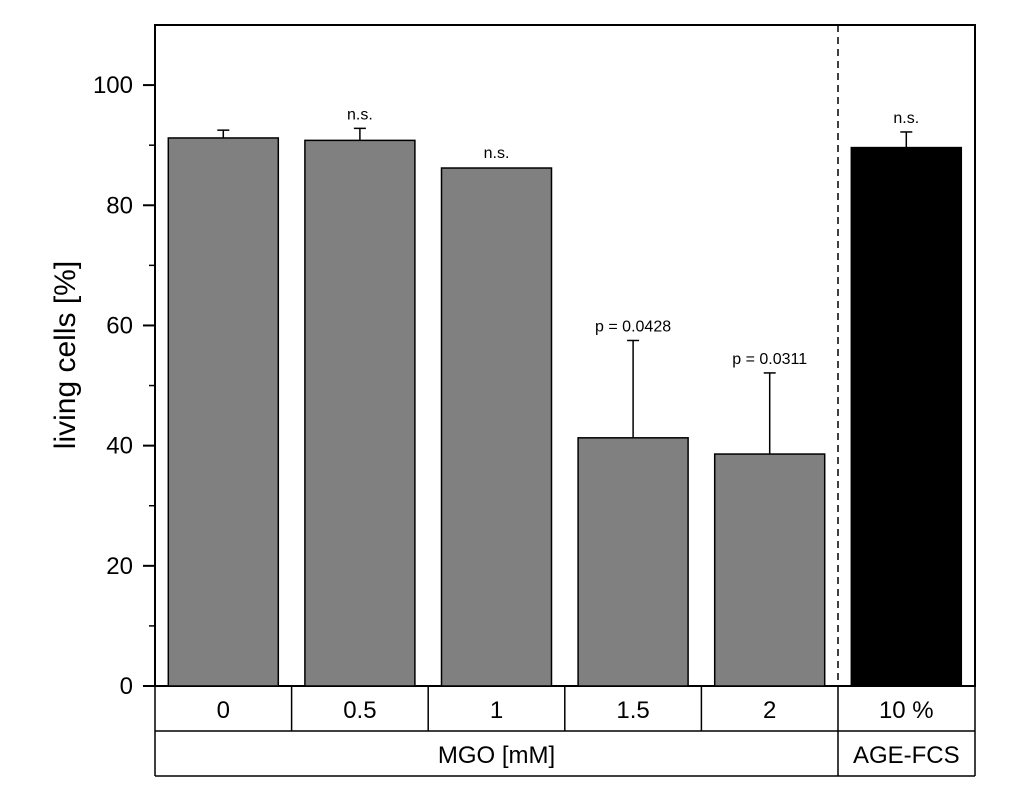  Describe the element at coordinates (113, 85) in the screenshot. I see `y-tick-label: 100` at that location.